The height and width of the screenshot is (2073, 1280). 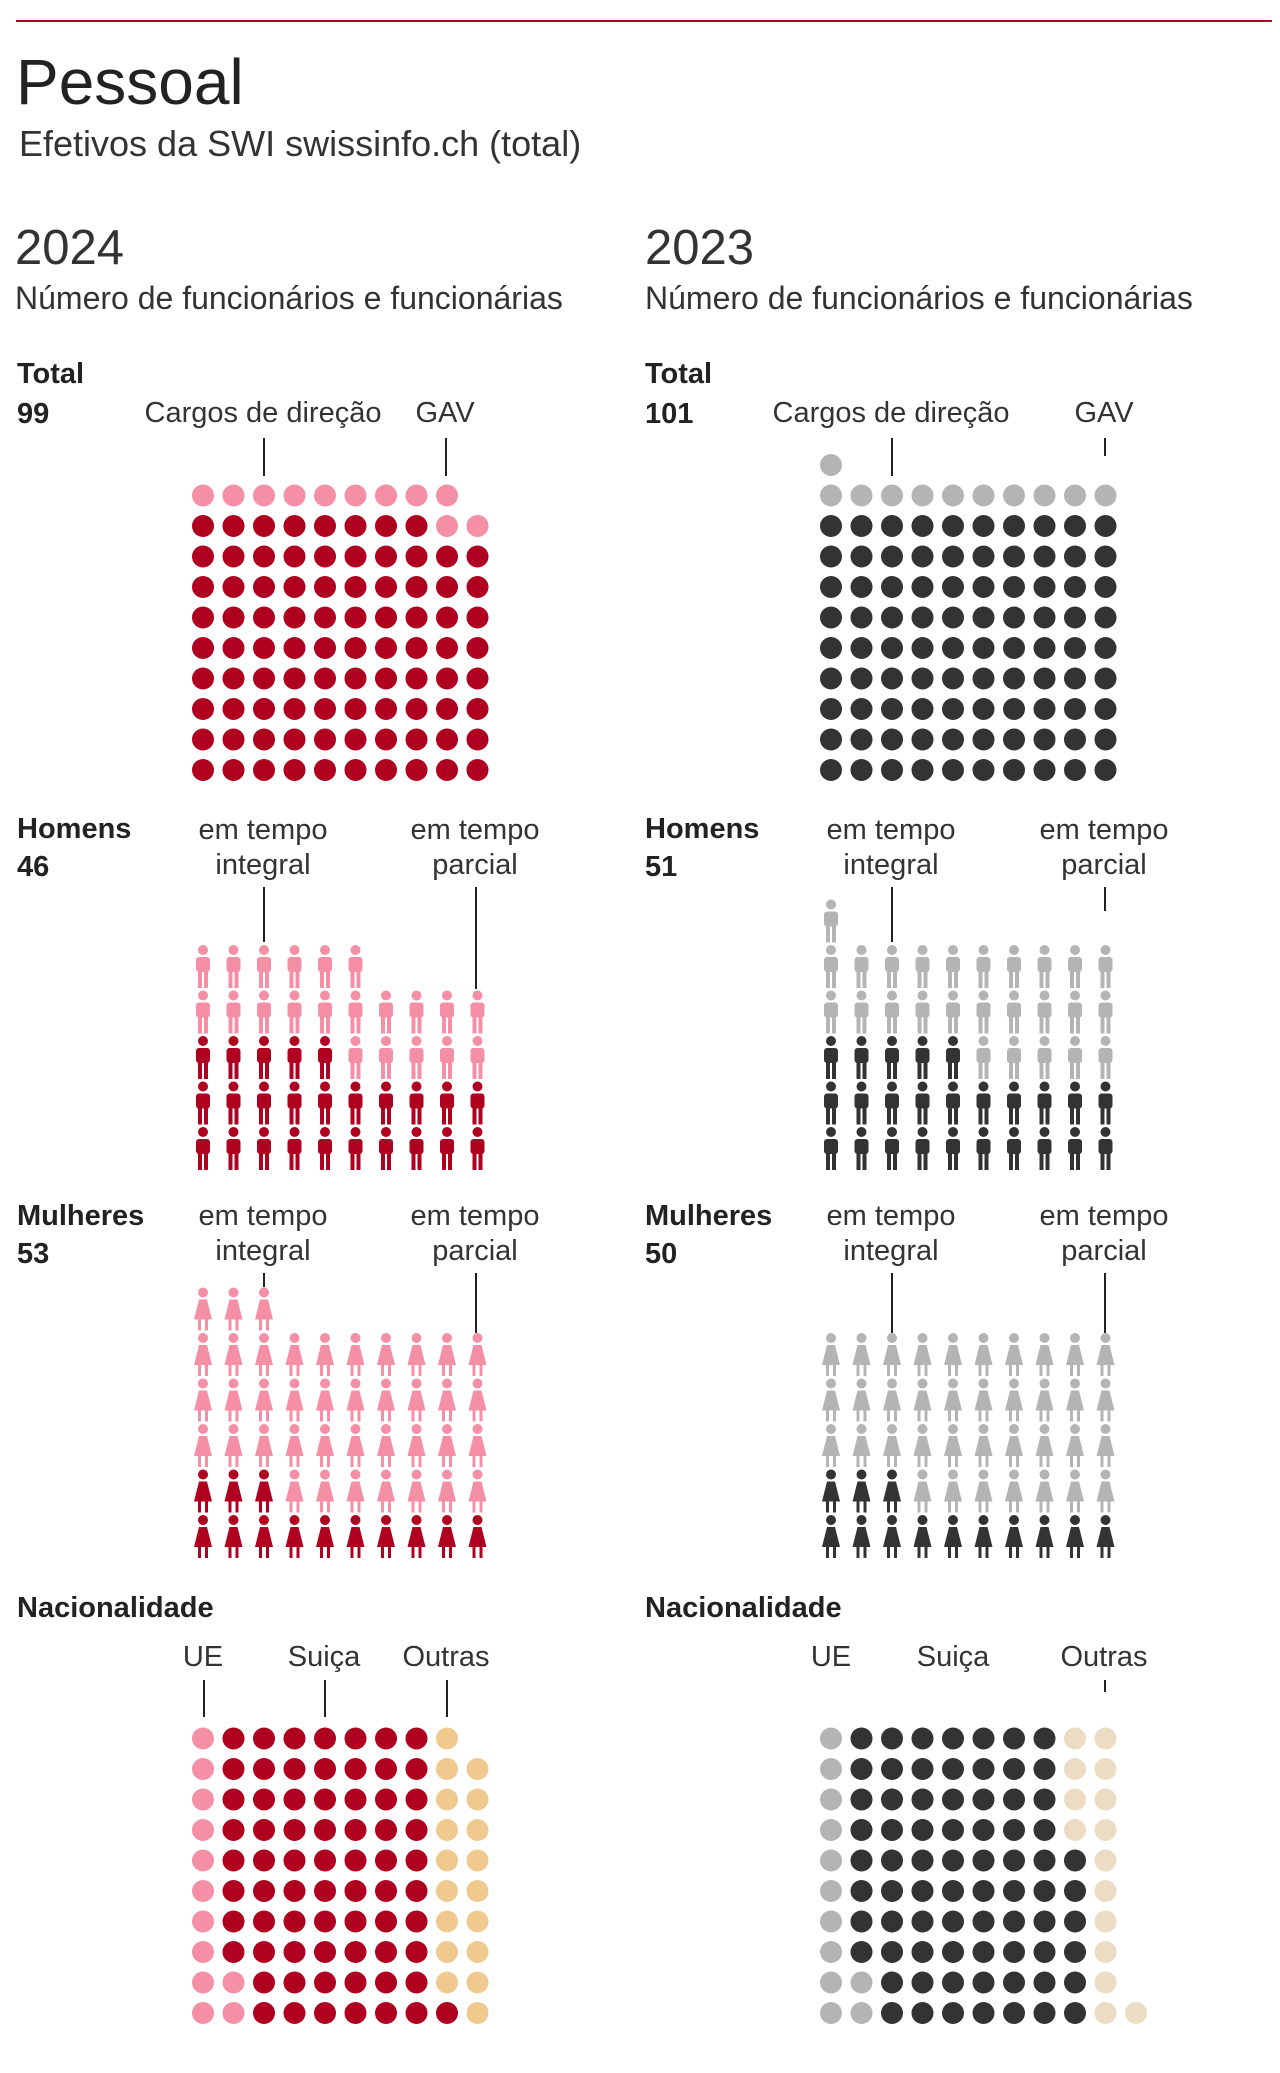 What do you see at coordinates (340, 1422) in the screenshot?
I see `waffle-women-2024` at bounding box center [340, 1422].